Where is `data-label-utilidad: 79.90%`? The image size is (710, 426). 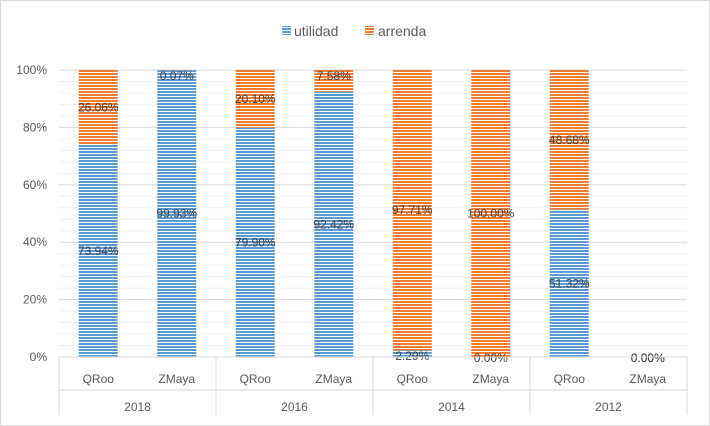 data-label-utilidad: 79.90% is located at coordinates (255, 242).